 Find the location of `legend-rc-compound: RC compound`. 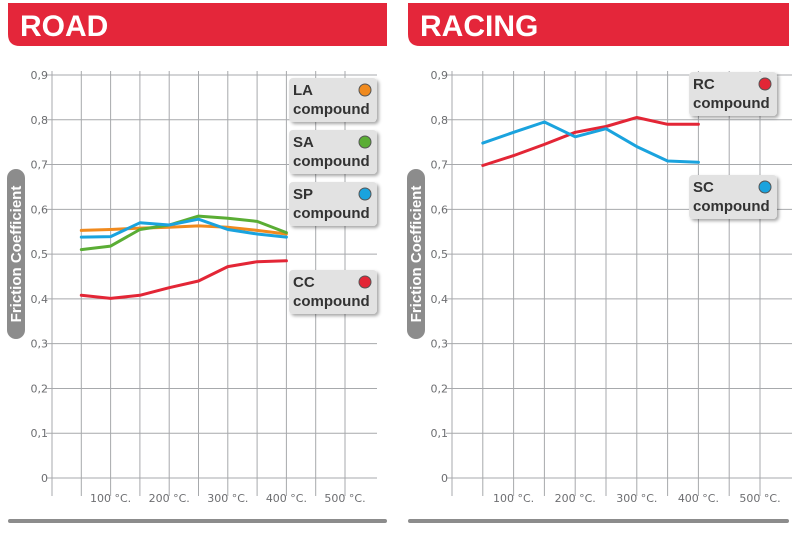

legend-rc-compound: RC compound is located at coordinates (733, 94).